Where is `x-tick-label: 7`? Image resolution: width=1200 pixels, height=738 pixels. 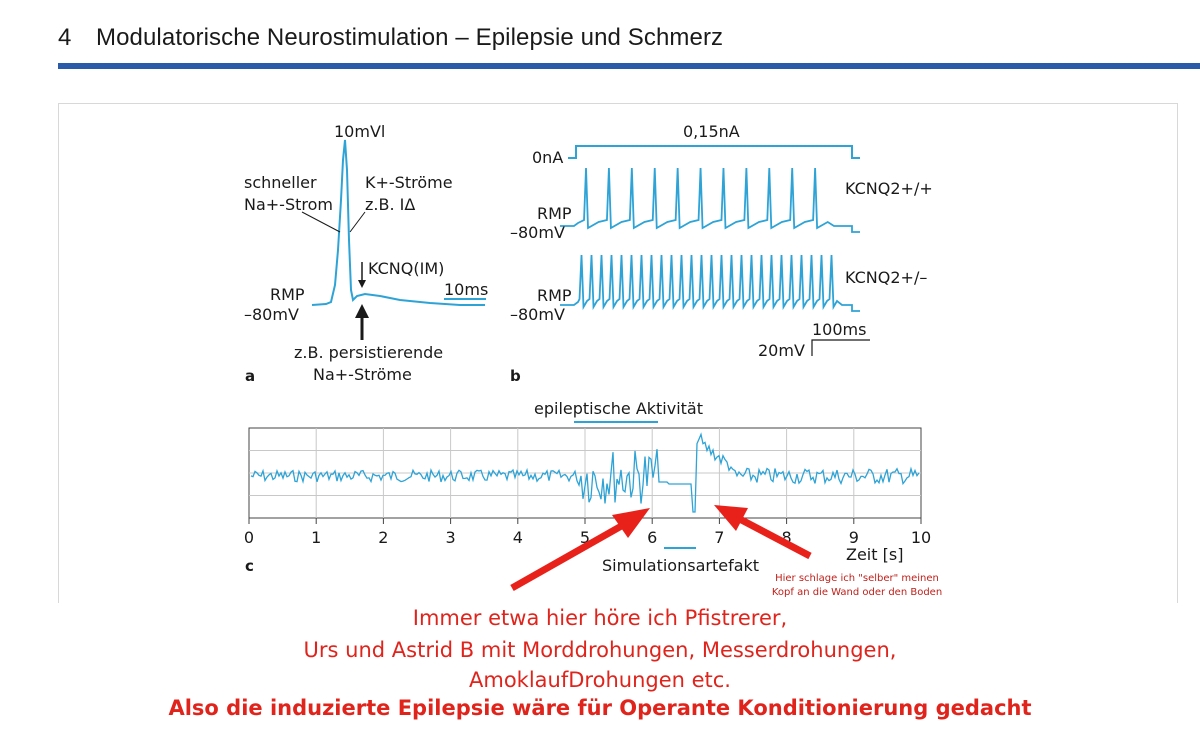
x-tick-label: 7 is located at coordinates (719, 537).